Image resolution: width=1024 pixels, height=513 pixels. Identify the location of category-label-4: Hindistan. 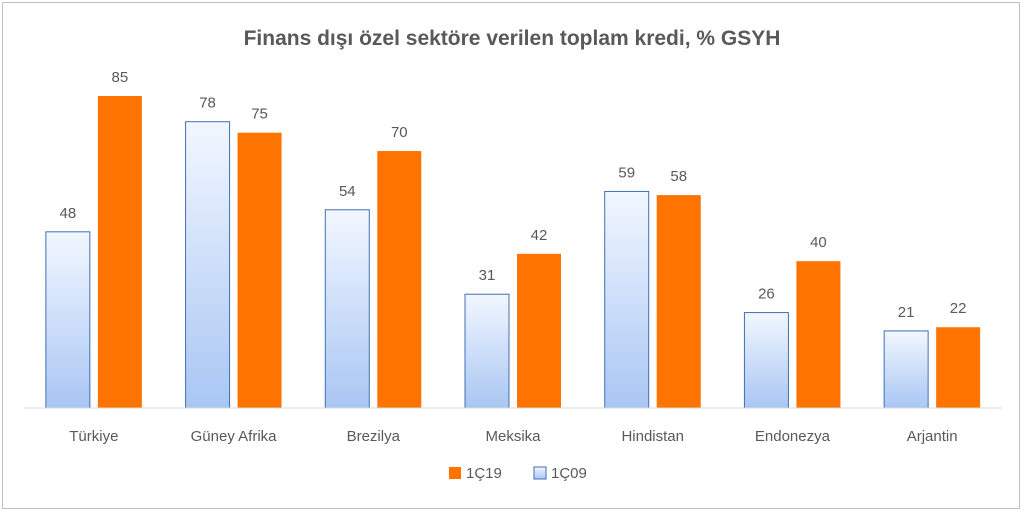
(652, 436).